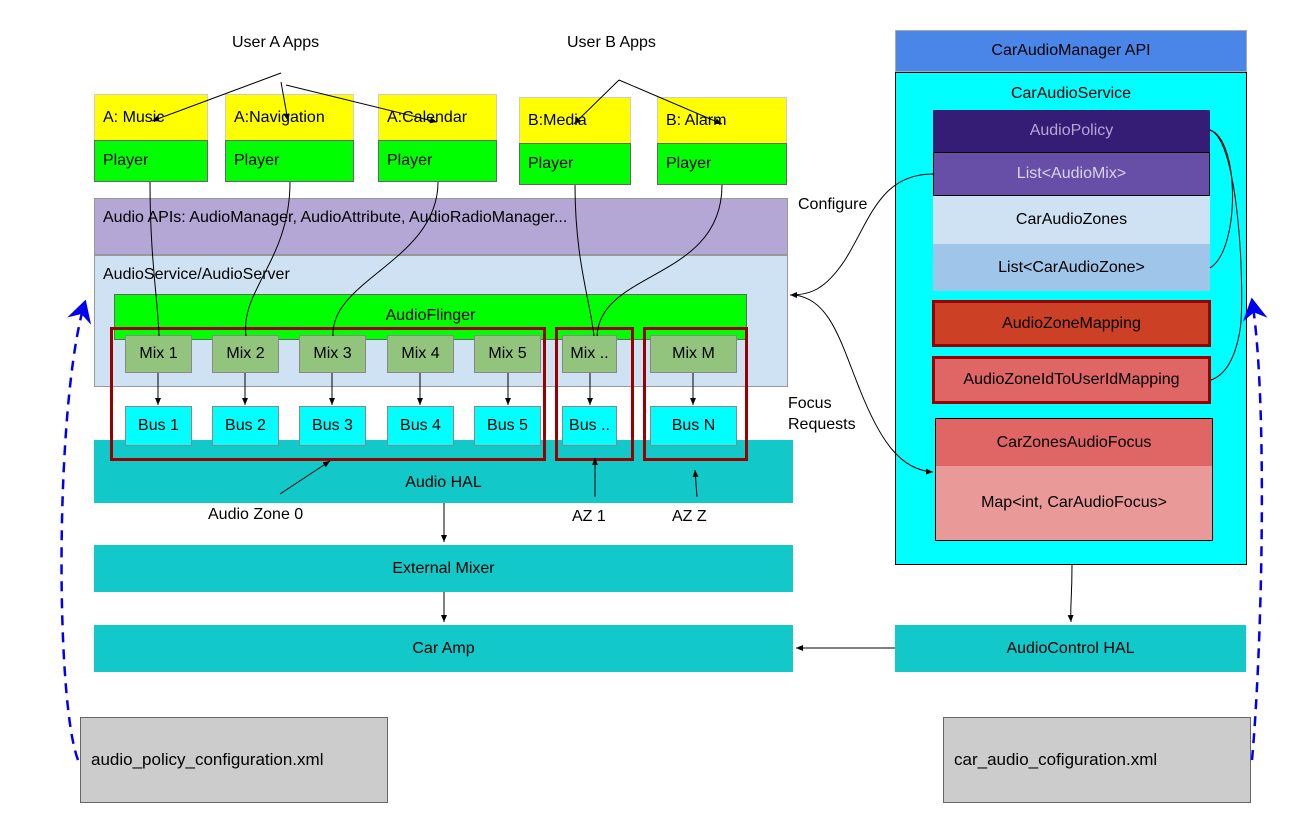 The width and height of the screenshot is (1316, 835). What do you see at coordinates (507, 354) in the screenshot?
I see `mix-5: Mix 5` at bounding box center [507, 354].